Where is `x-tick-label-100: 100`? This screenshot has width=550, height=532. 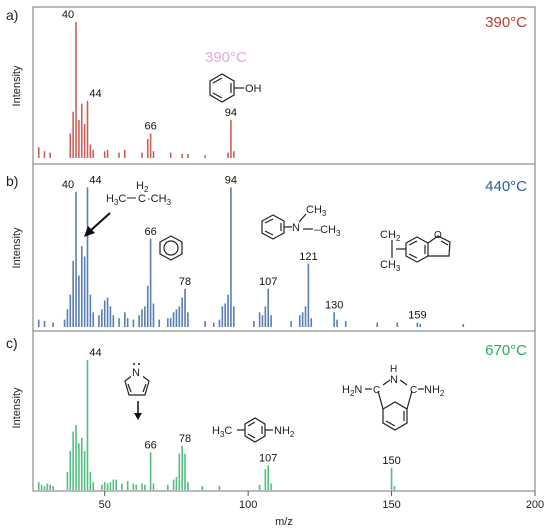 x-tick-label-100: 100 is located at coordinates (248, 505).